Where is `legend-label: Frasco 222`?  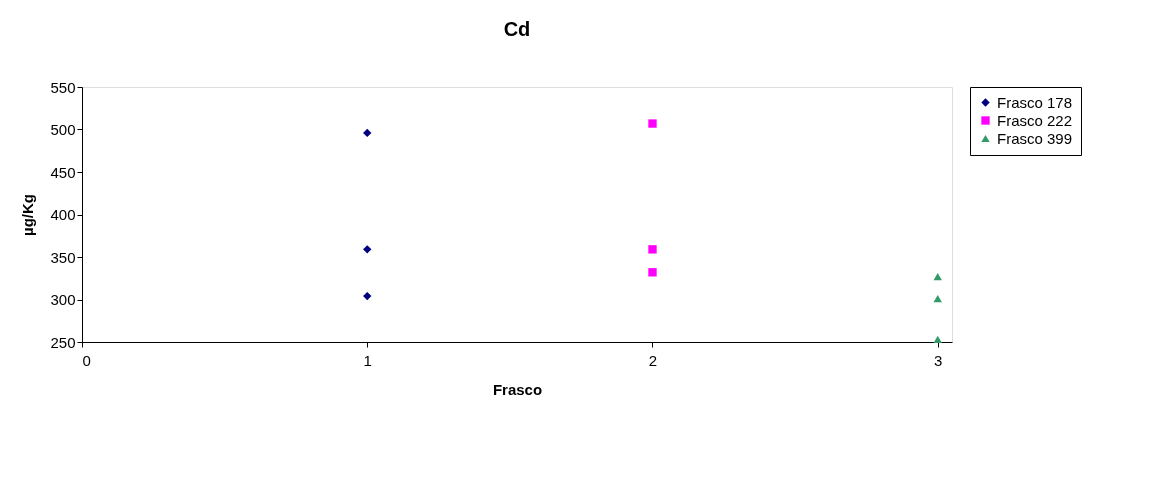 legend-label: Frasco 222 is located at coordinates (1035, 120).